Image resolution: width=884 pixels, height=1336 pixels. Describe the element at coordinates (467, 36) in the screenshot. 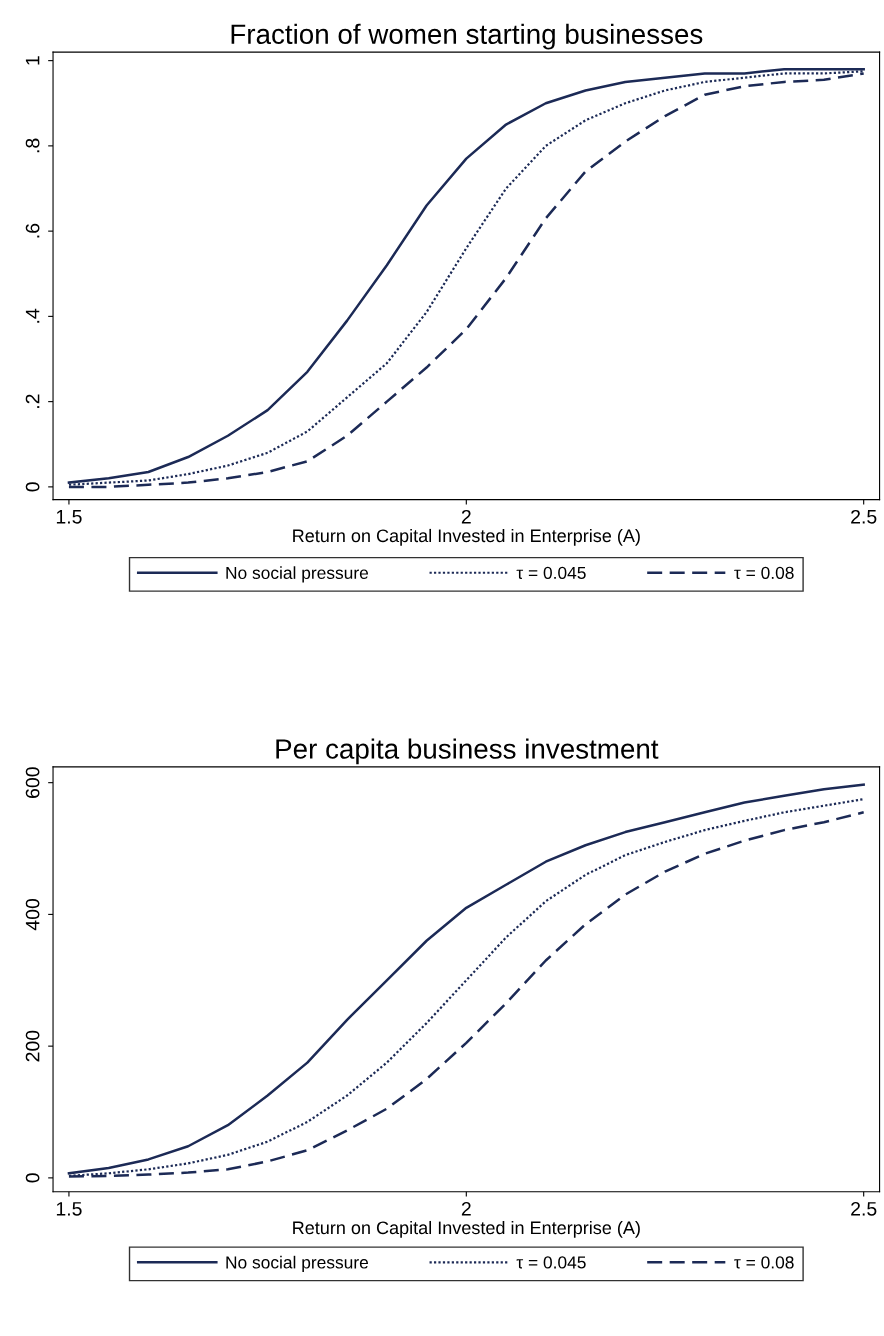

I see `chart-title: Fraction of women starting businesses` at that location.